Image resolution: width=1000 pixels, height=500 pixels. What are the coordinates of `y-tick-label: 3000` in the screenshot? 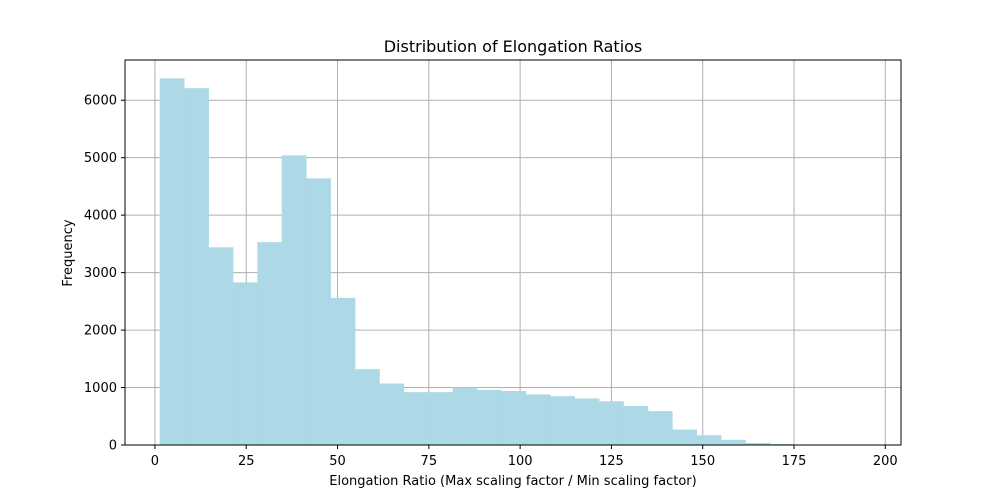 It's located at (100, 273).